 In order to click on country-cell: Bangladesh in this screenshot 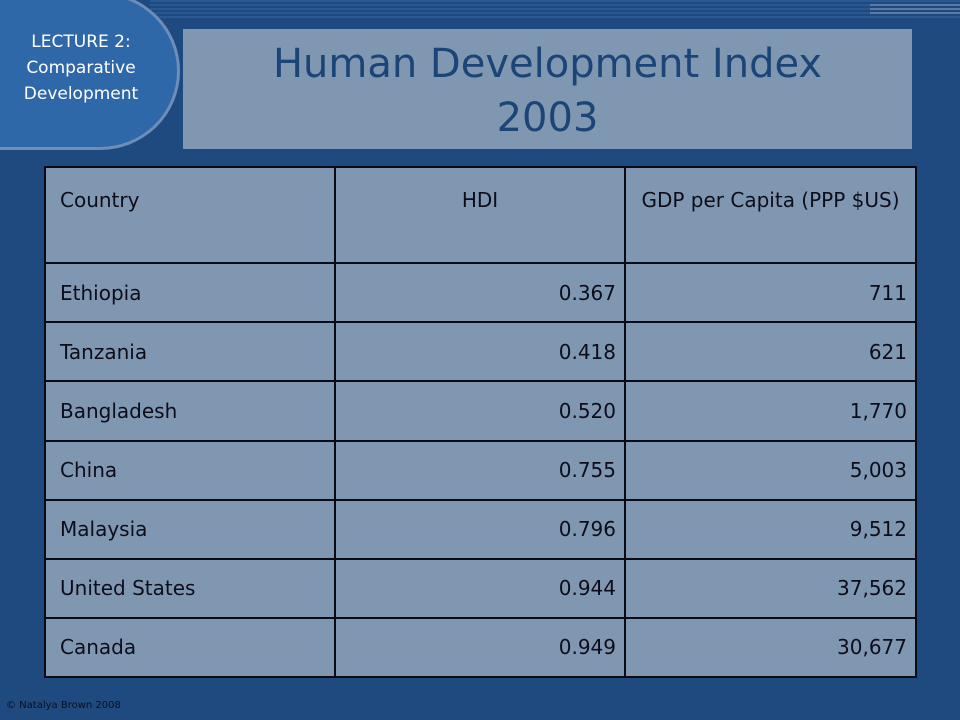, I will do `click(190, 411)`.